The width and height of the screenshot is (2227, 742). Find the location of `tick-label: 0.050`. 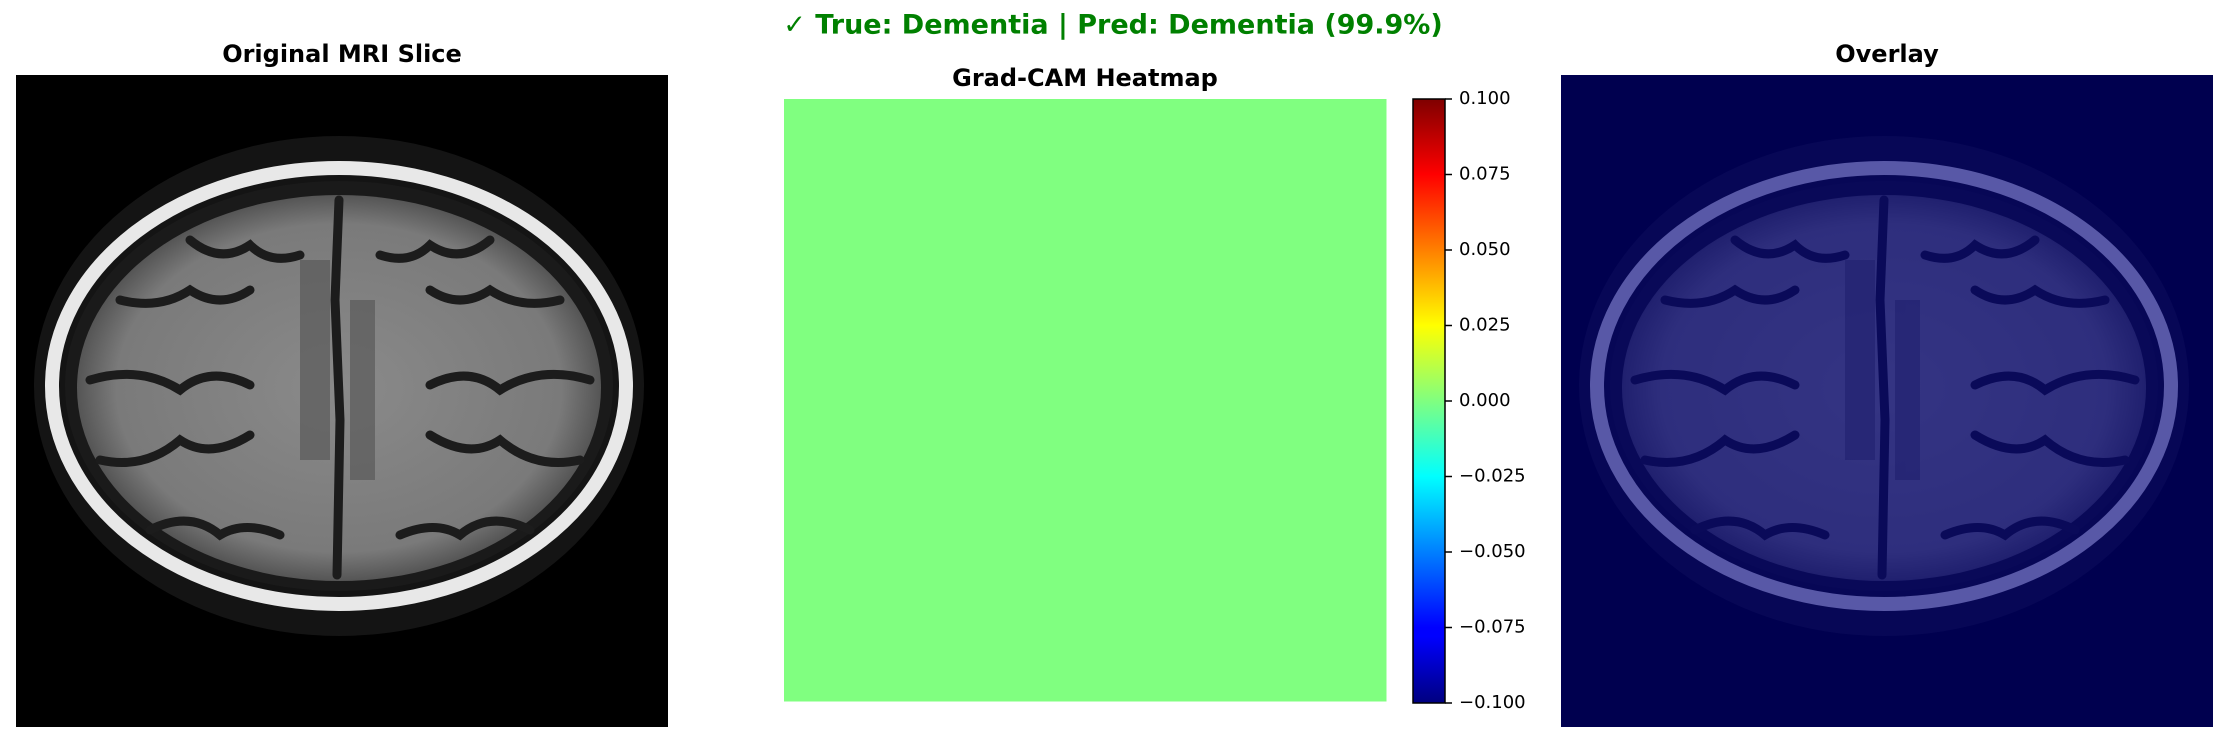

tick-label: 0.050 is located at coordinates (1485, 249).